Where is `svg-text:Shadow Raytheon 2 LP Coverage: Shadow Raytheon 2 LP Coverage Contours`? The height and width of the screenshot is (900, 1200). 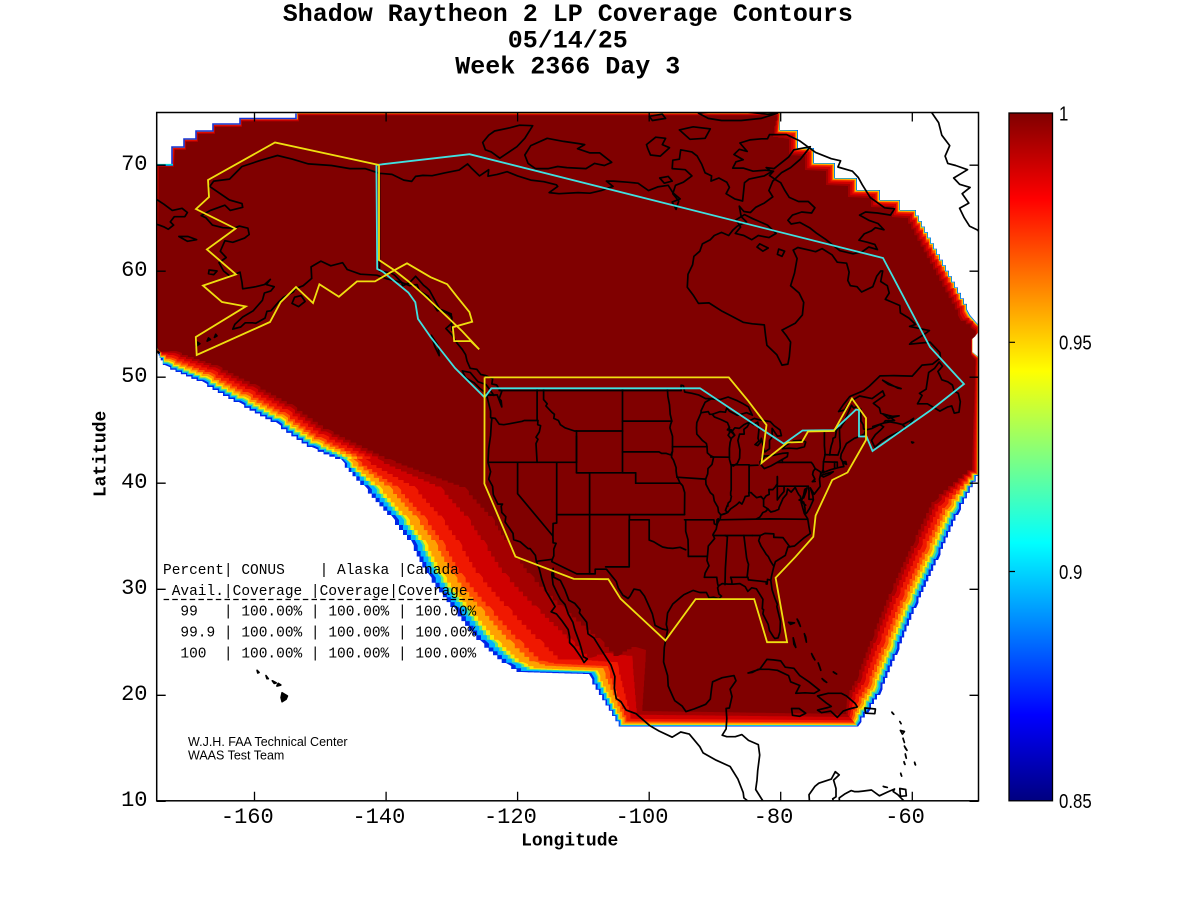 svg-text:Shadow Raytheon 2 LP Coverage: Shadow Raytheon 2 LP Coverage Contours is located at coordinates (568, 14).